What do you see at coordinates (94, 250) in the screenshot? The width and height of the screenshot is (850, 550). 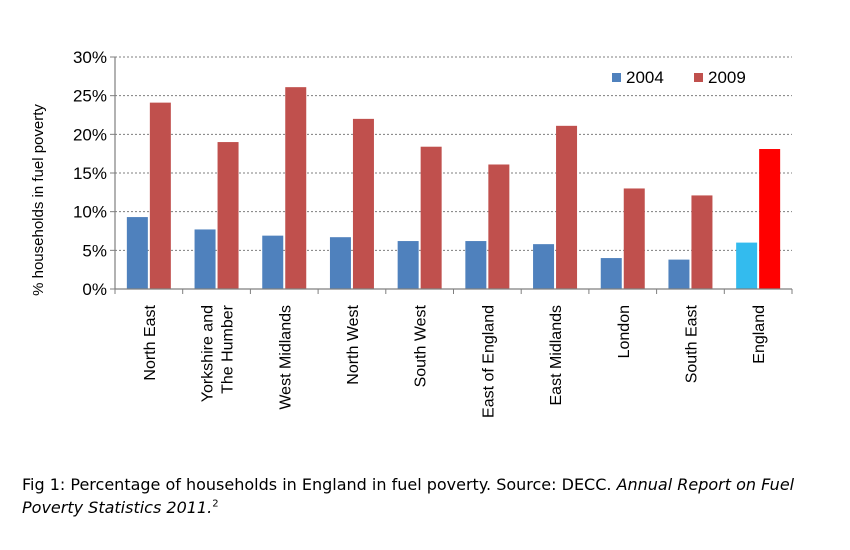 I see `y-tick-label: 5%` at bounding box center [94, 250].